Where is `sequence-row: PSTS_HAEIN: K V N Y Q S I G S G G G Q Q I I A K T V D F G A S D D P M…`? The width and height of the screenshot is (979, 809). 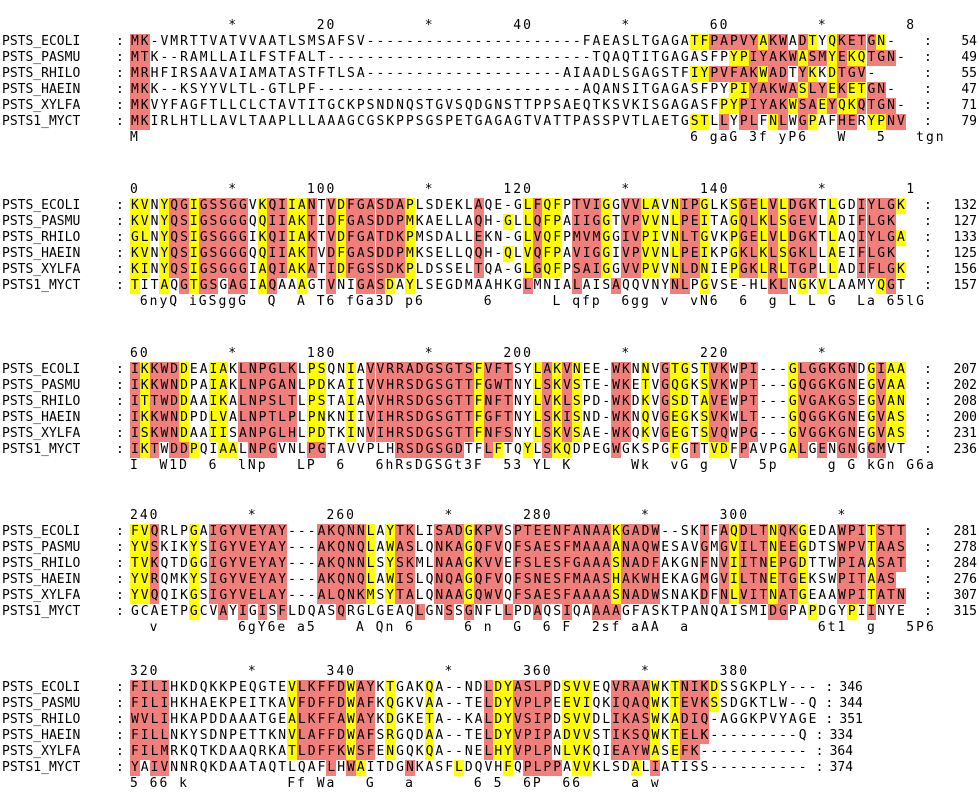 sequence-row: PSTS_HAEIN: K V N Y Q S I G S G G G Q Q I I A K T V D F G A S D D P M… is located at coordinates (489, 254).